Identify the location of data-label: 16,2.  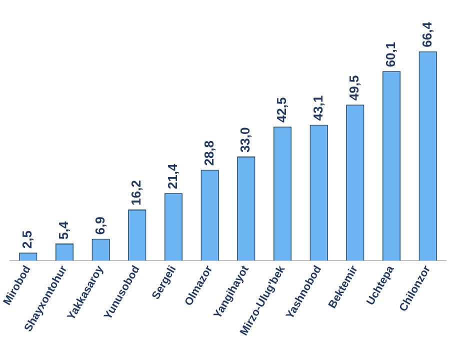
(136, 193).